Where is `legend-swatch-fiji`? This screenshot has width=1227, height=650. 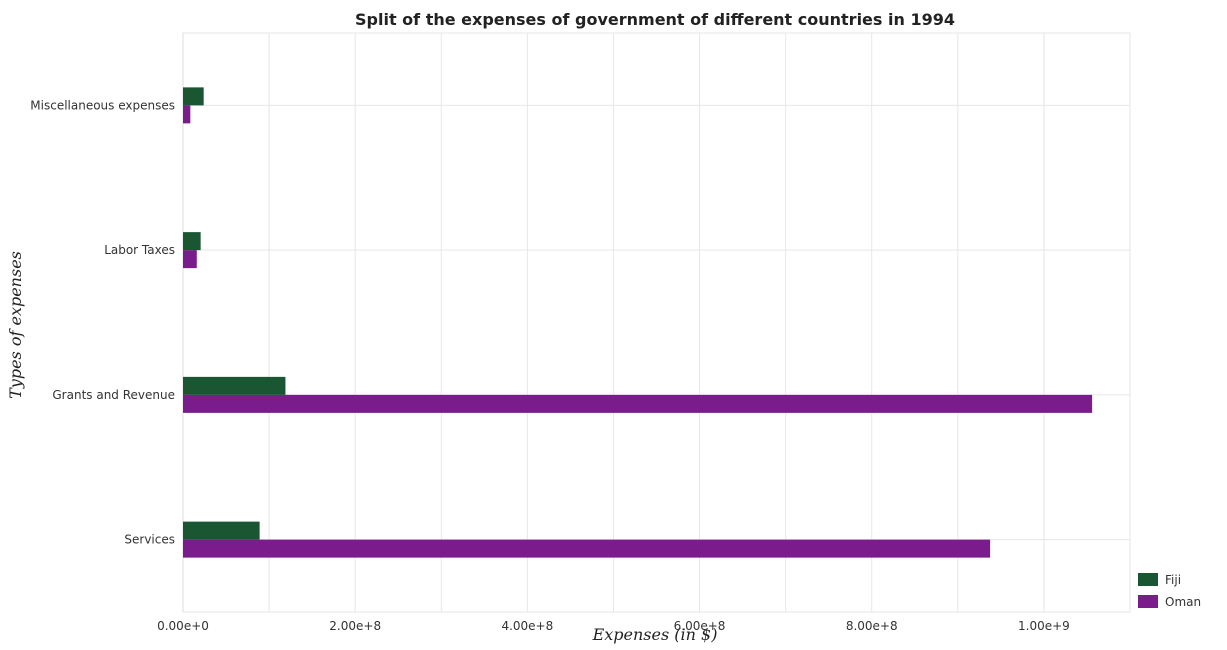 legend-swatch-fiji is located at coordinates (1148, 579).